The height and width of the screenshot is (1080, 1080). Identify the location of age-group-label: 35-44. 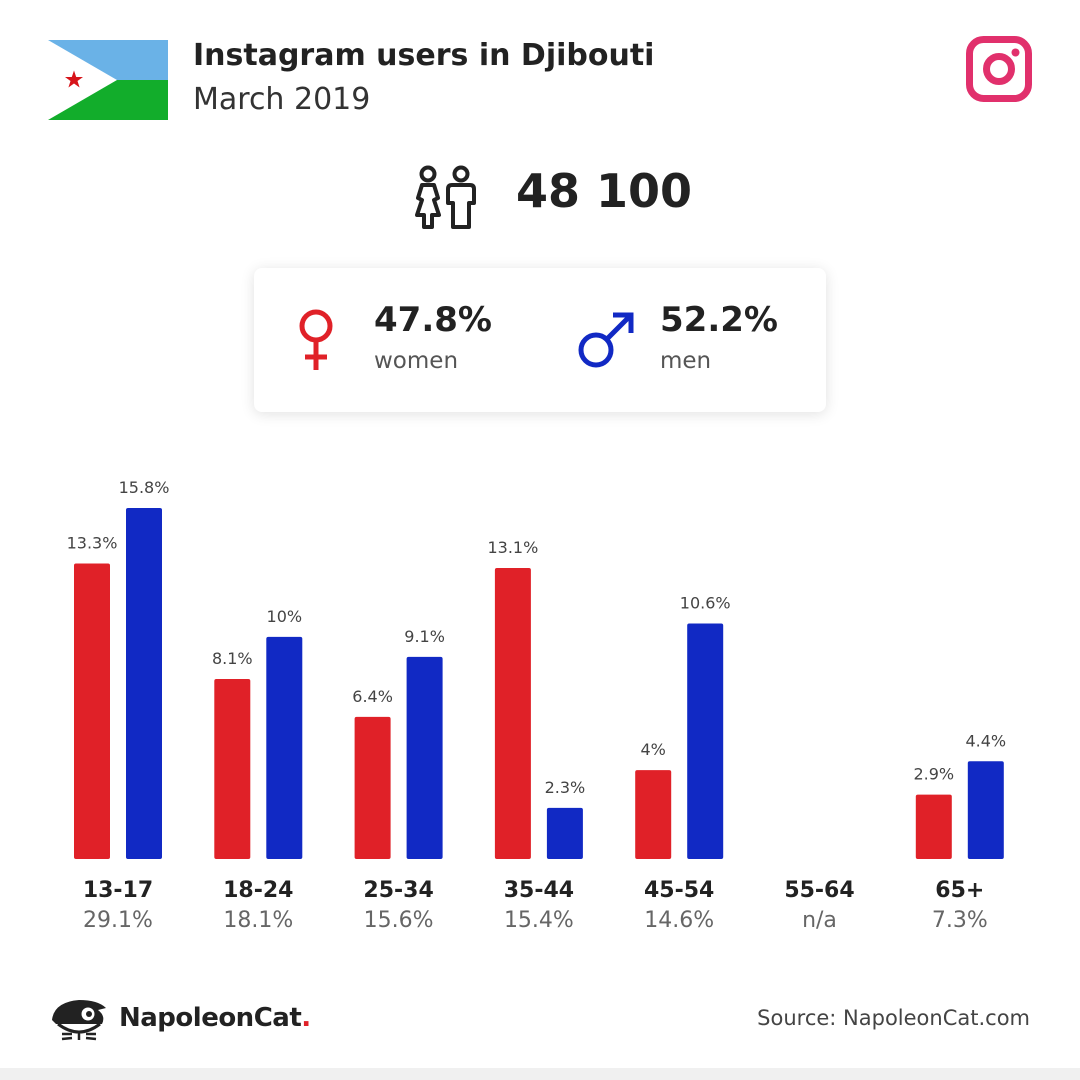
(539, 890).